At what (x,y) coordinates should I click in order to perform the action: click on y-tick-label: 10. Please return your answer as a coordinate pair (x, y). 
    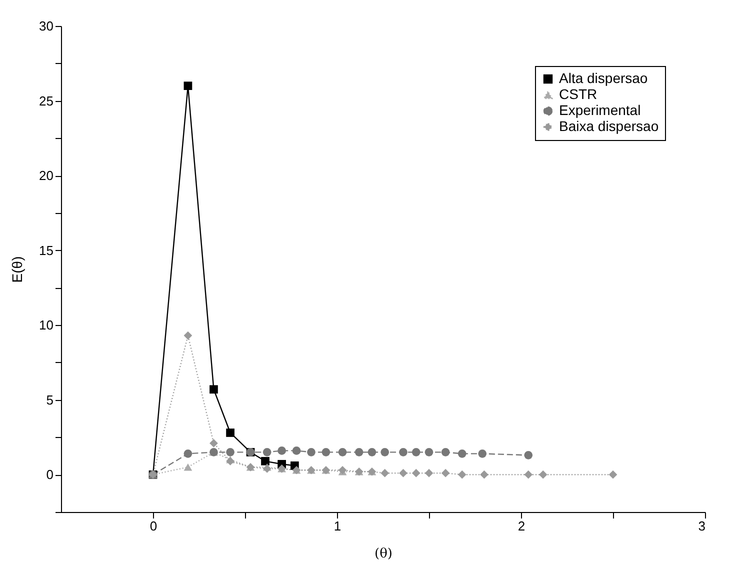
    Looking at the image, I should click on (46, 325).